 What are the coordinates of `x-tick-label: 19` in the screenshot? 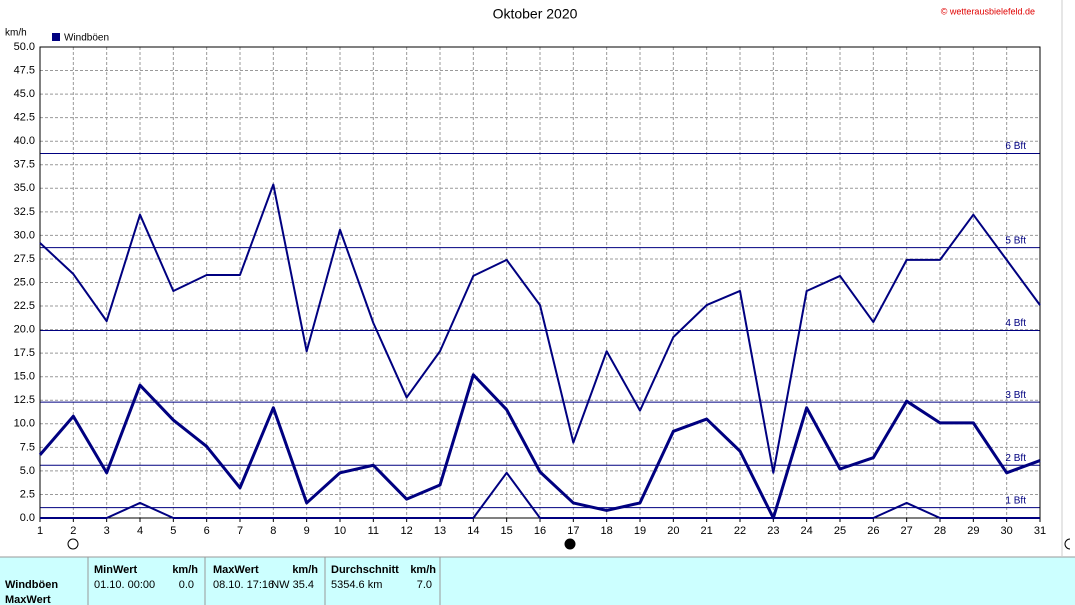 It's located at (640, 531).